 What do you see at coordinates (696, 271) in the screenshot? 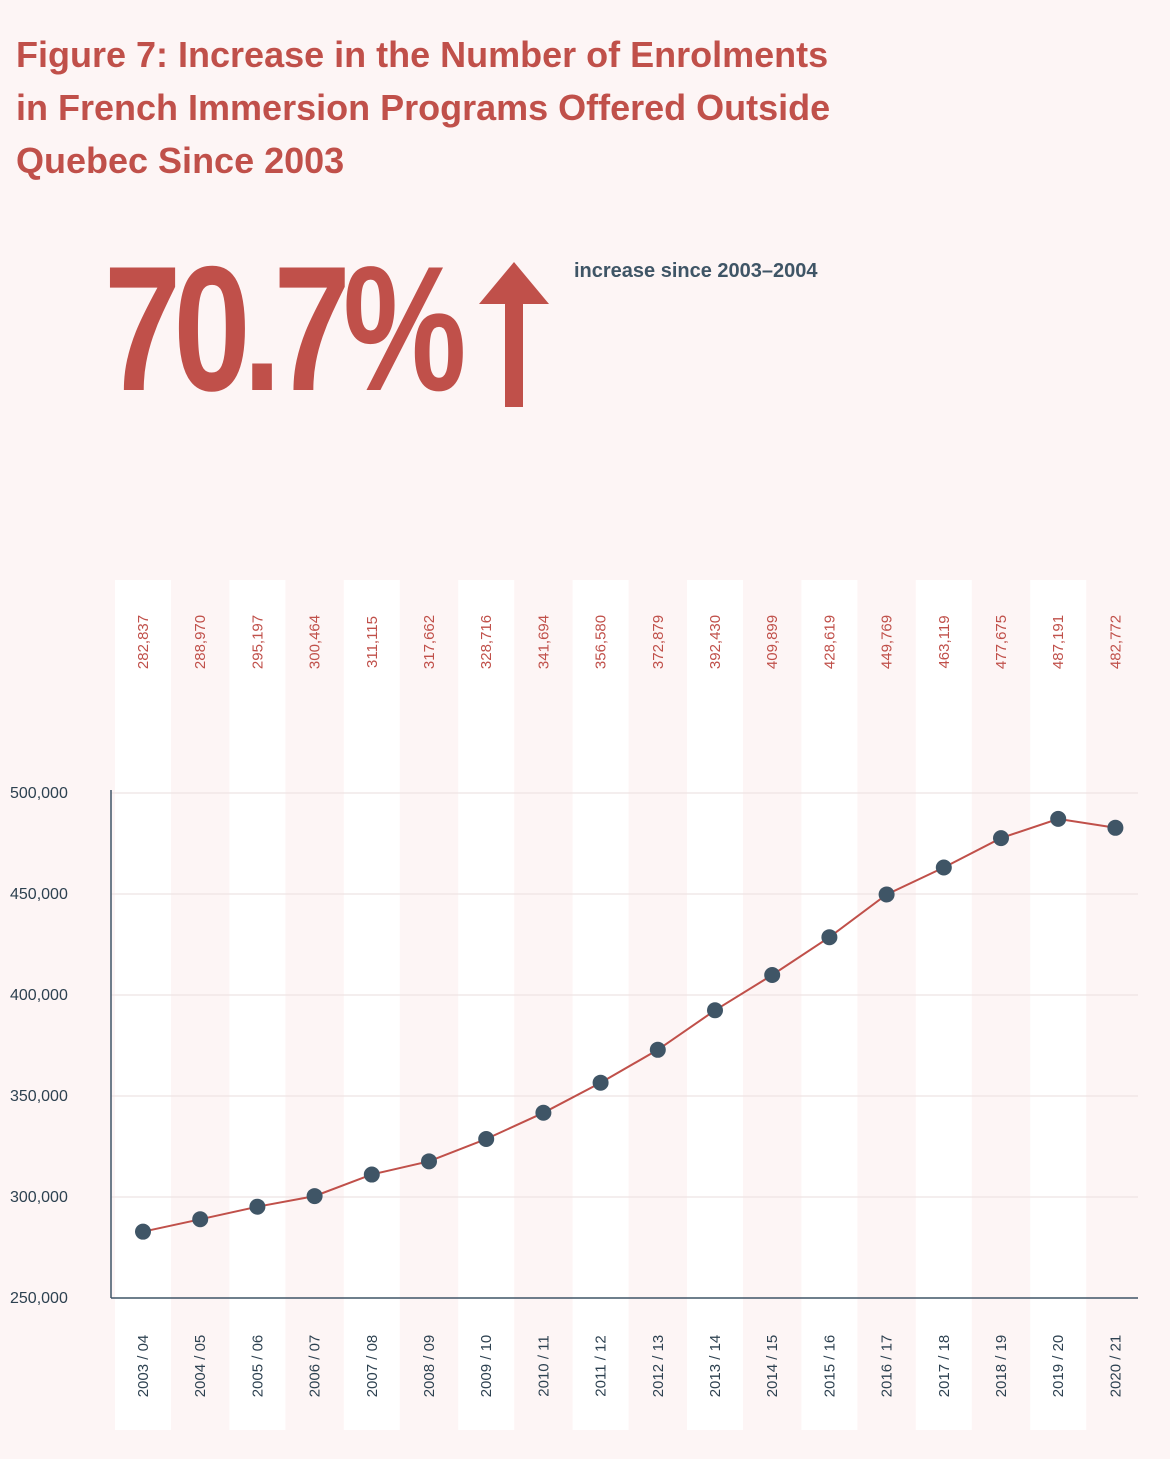
I see `increase-caption: increase since 2003–2004` at bounding box center [696, 271].